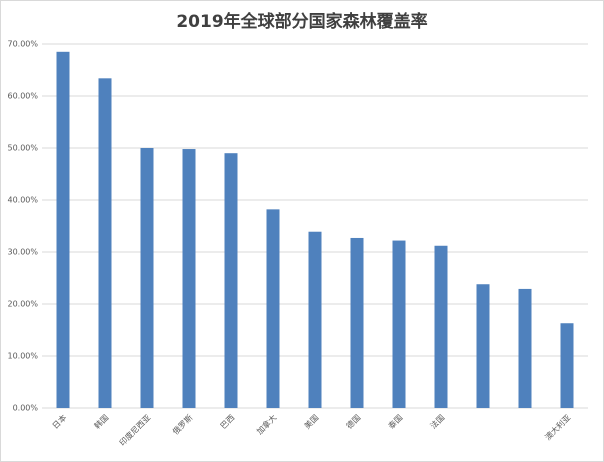  I want to click on y-tick-label: 10.00%, so click(22, 356).